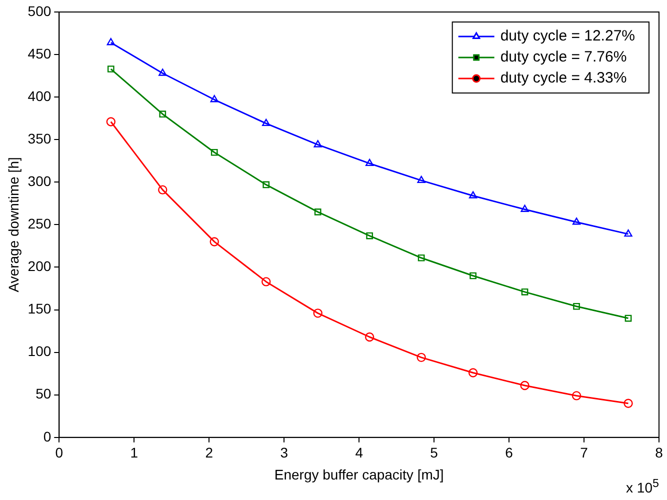 This screenshot has height=500, width=667. I want to click on x-tick-label: 1, so click(134, 452).